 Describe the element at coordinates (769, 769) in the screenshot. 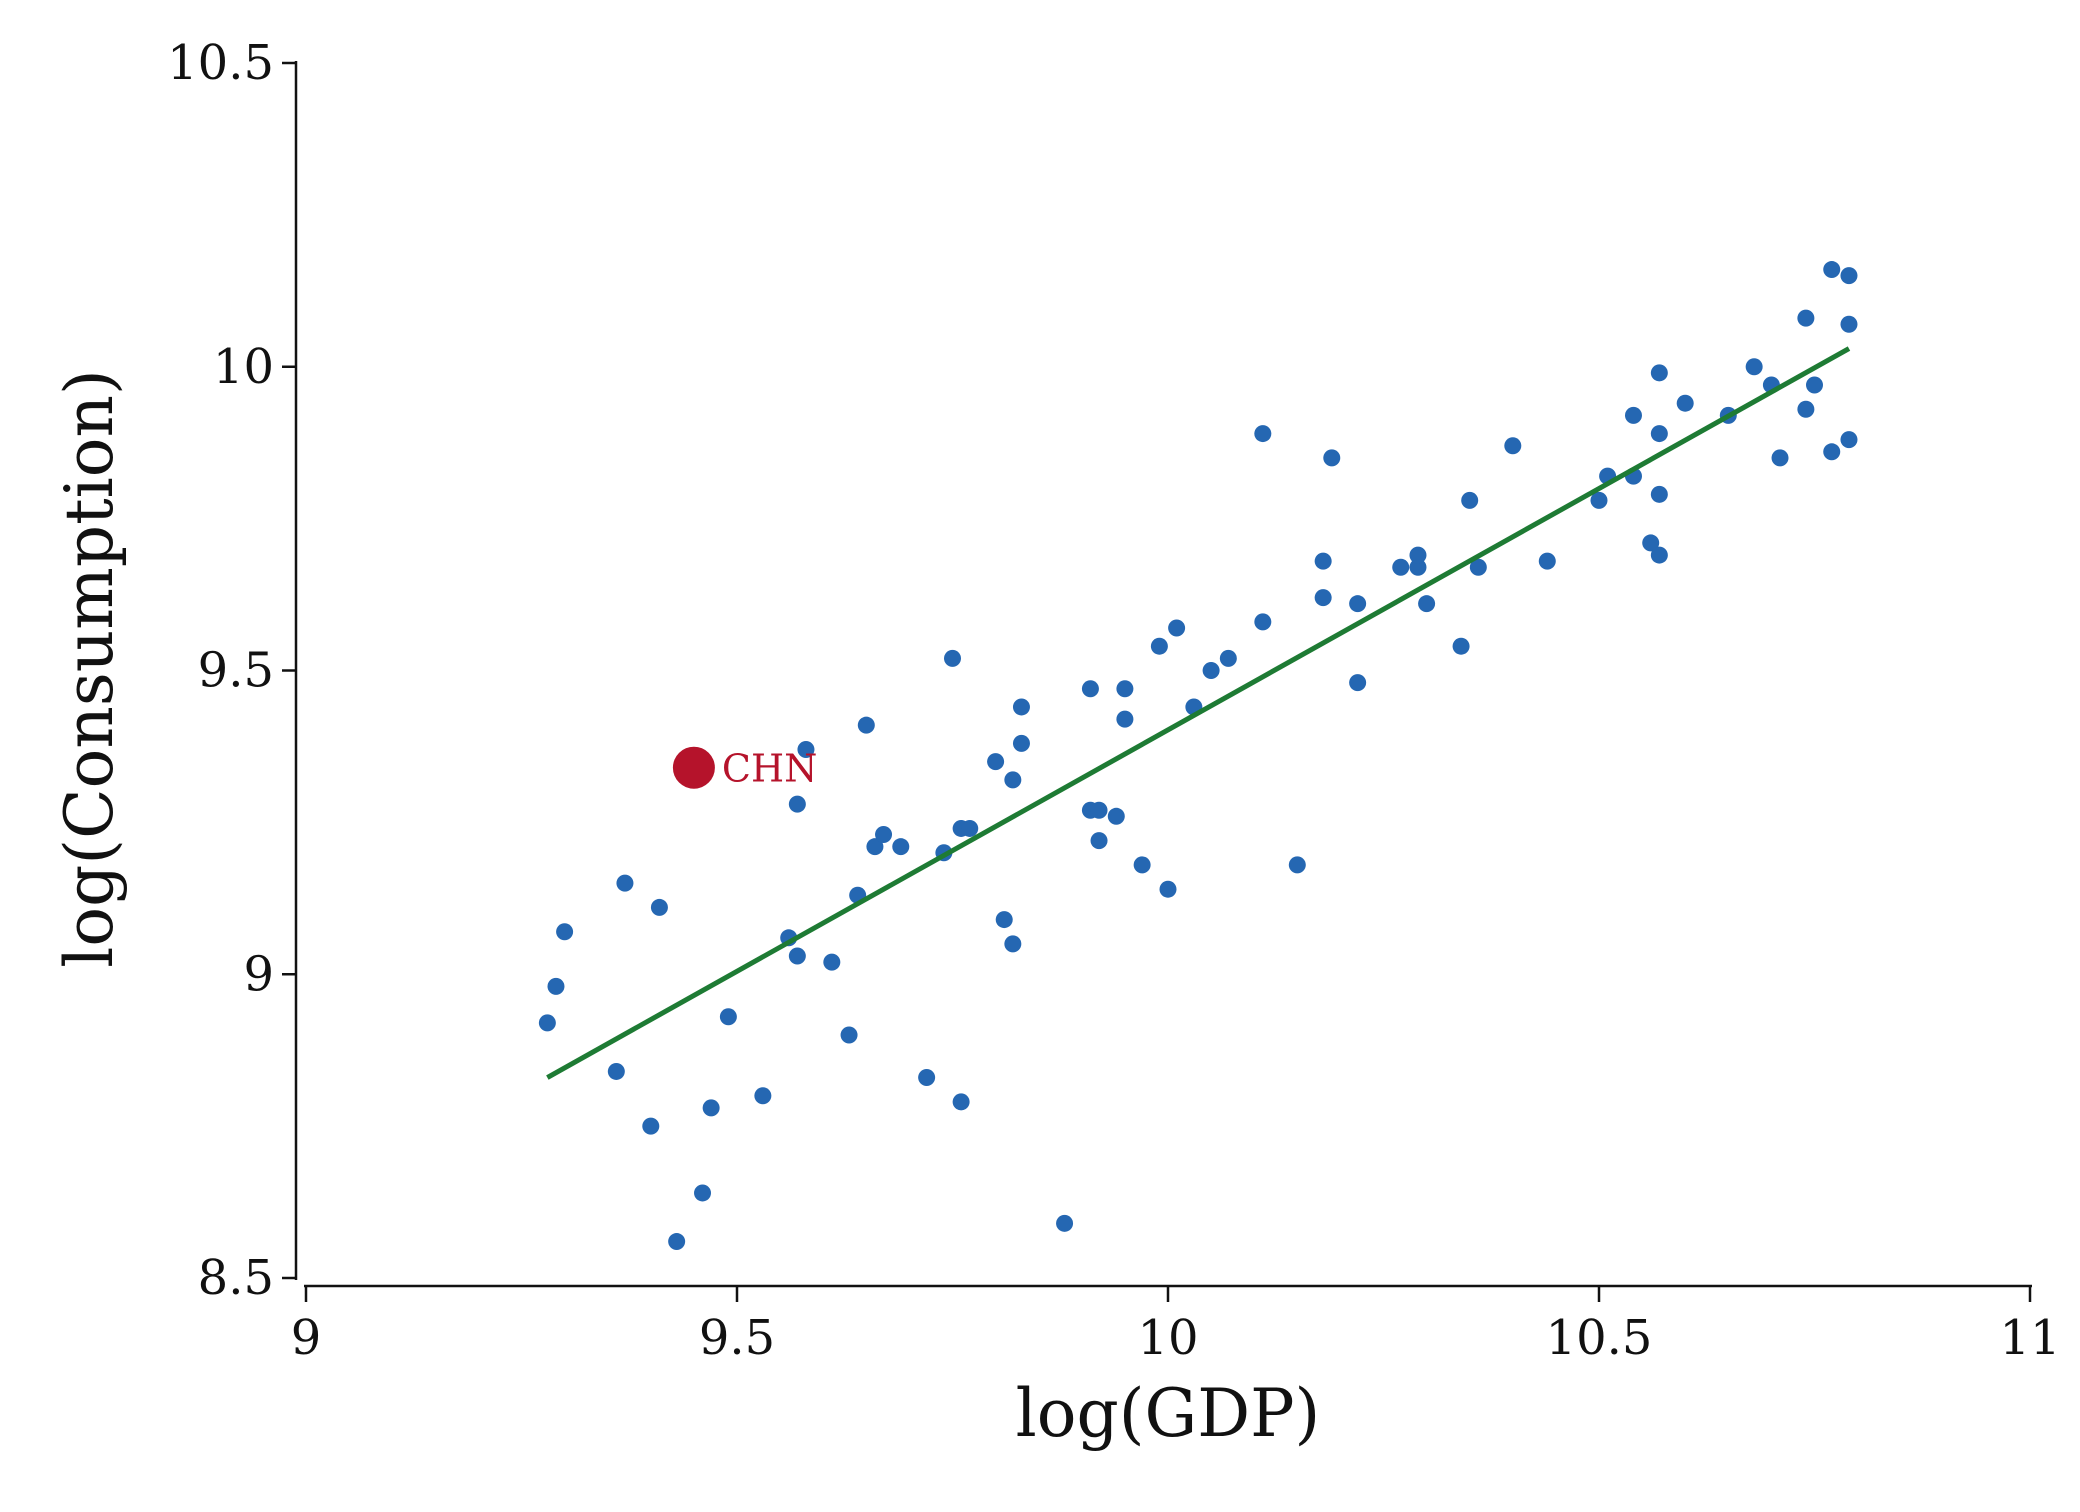

I see `highlight-label: CHN` at that location.